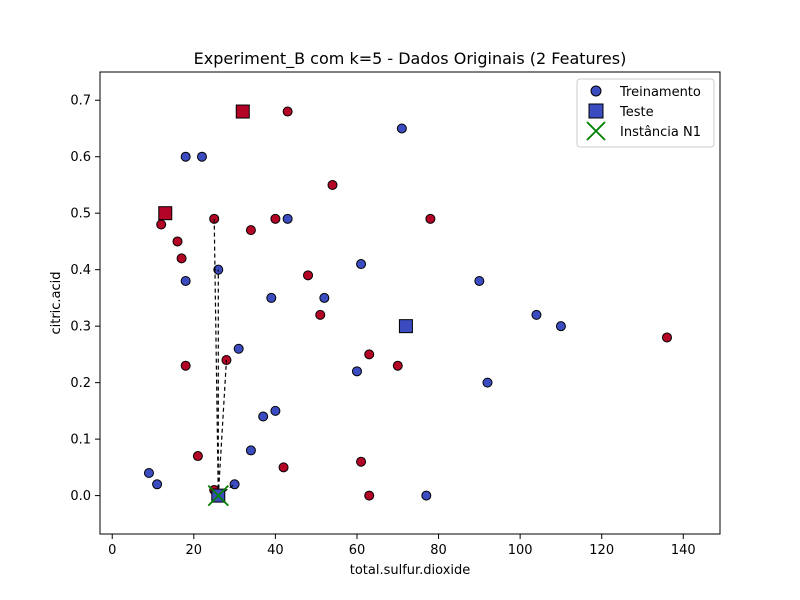 This screenshot has width=800, height=600. Describe the element at coordinates (596, 111) in the screenshot. I see `legend-marker-square` at that location.